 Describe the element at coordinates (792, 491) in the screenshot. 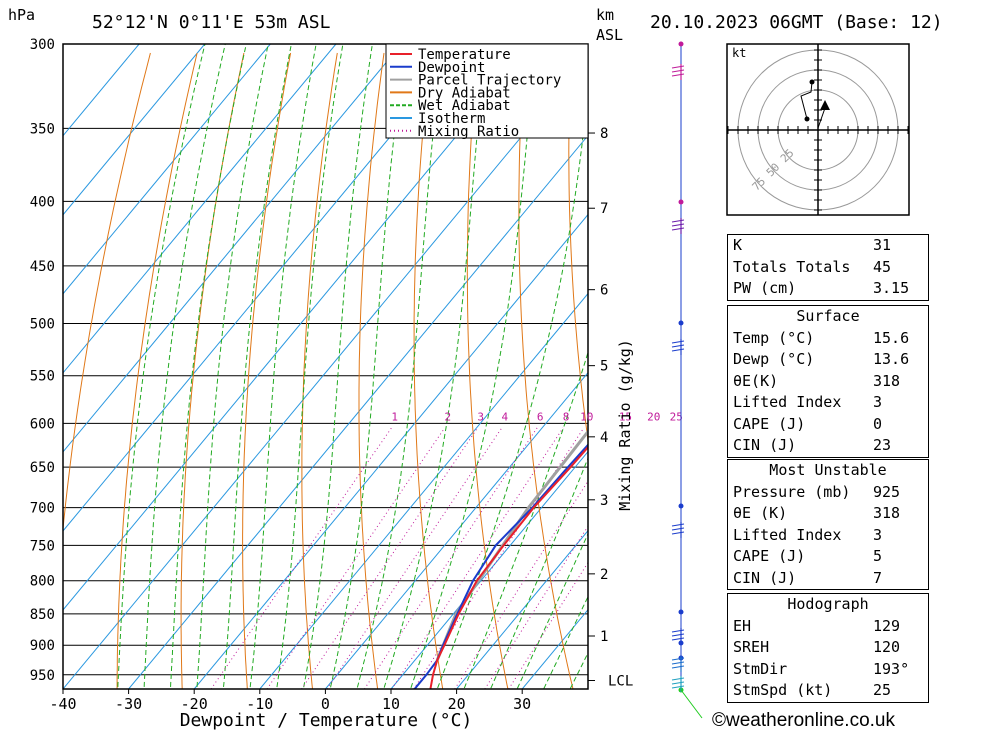

I see `most-unstable-key: Pressure (mb)` at that location.